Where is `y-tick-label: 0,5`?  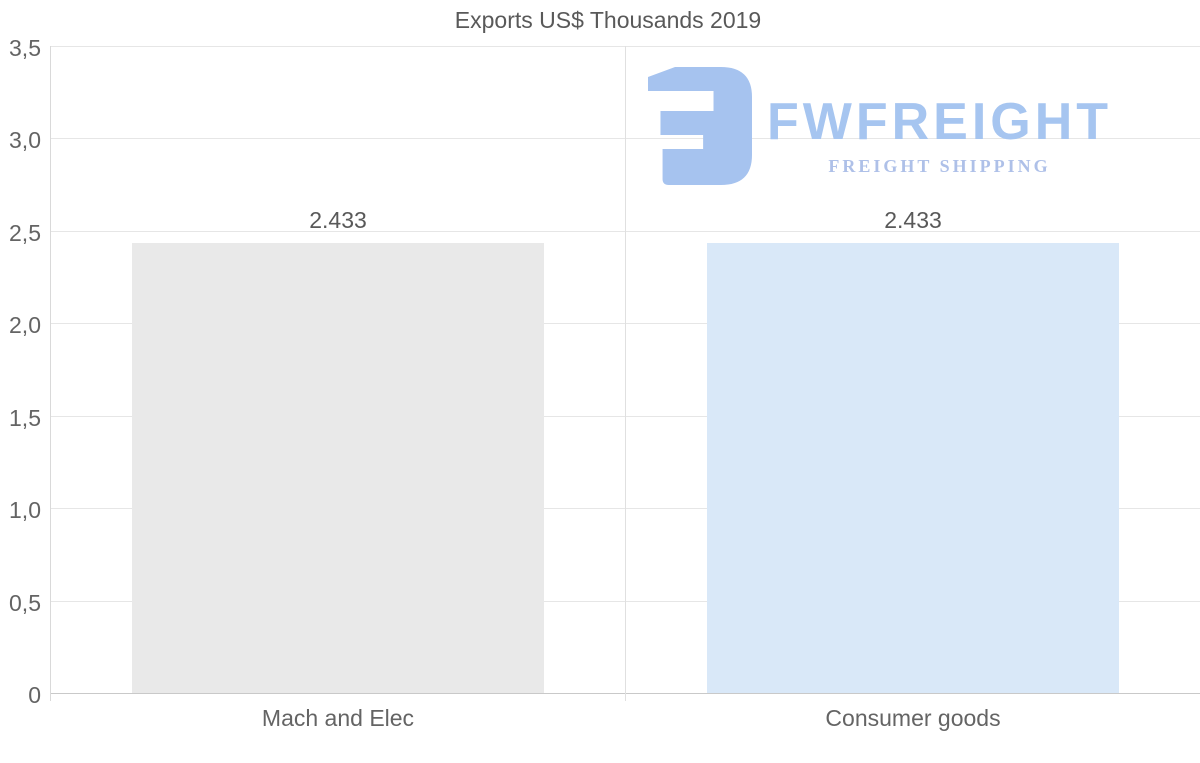
y-tick-label: 0,5 is located at coordinates (25, 603).